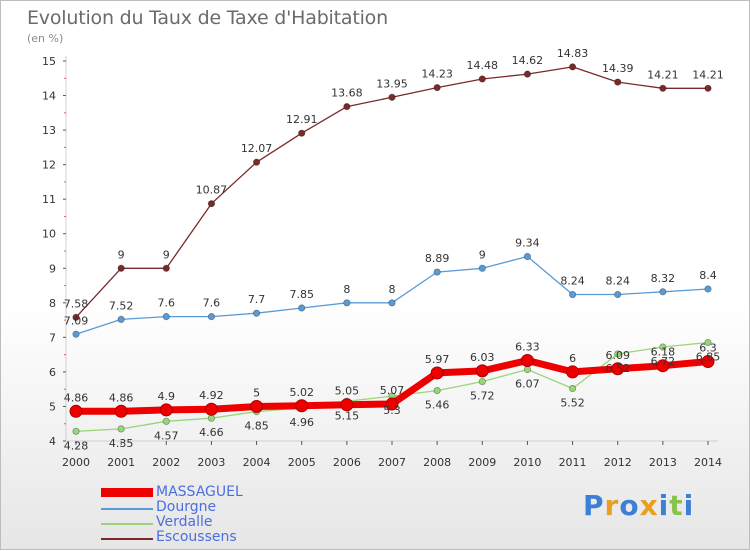  What do you see at coordinates (676, 505) in the screenshot?
I see `logo-letter: t` at bounding box center [676, 505].